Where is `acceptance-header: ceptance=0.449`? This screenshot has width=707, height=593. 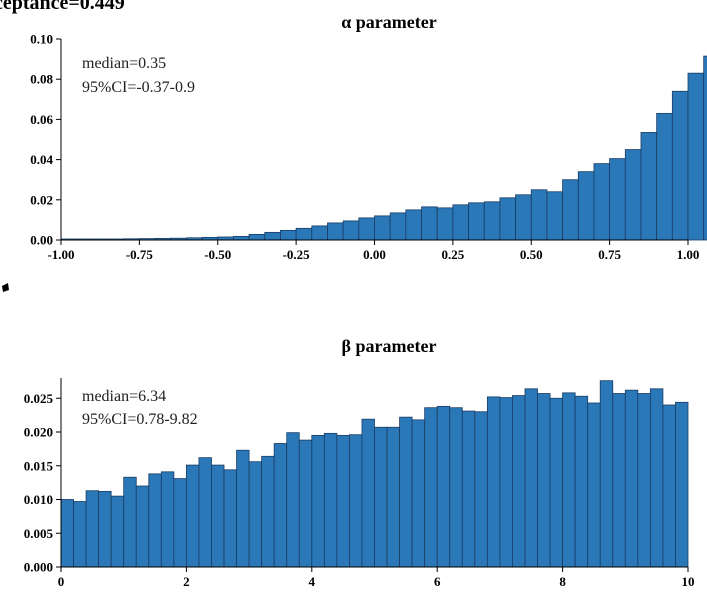 acceptance-header: ceptance=0.449 is located at coordinates (62, 7).